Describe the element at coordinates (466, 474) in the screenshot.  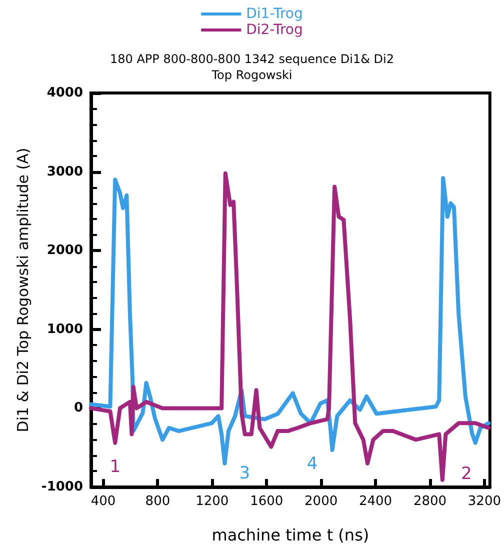
I see `annotation: 2` at that location.